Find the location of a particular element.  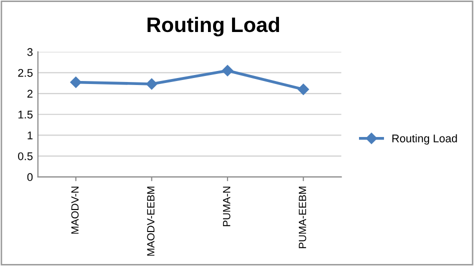

y-tick-label: 2 is located at coordinates (29, 94).